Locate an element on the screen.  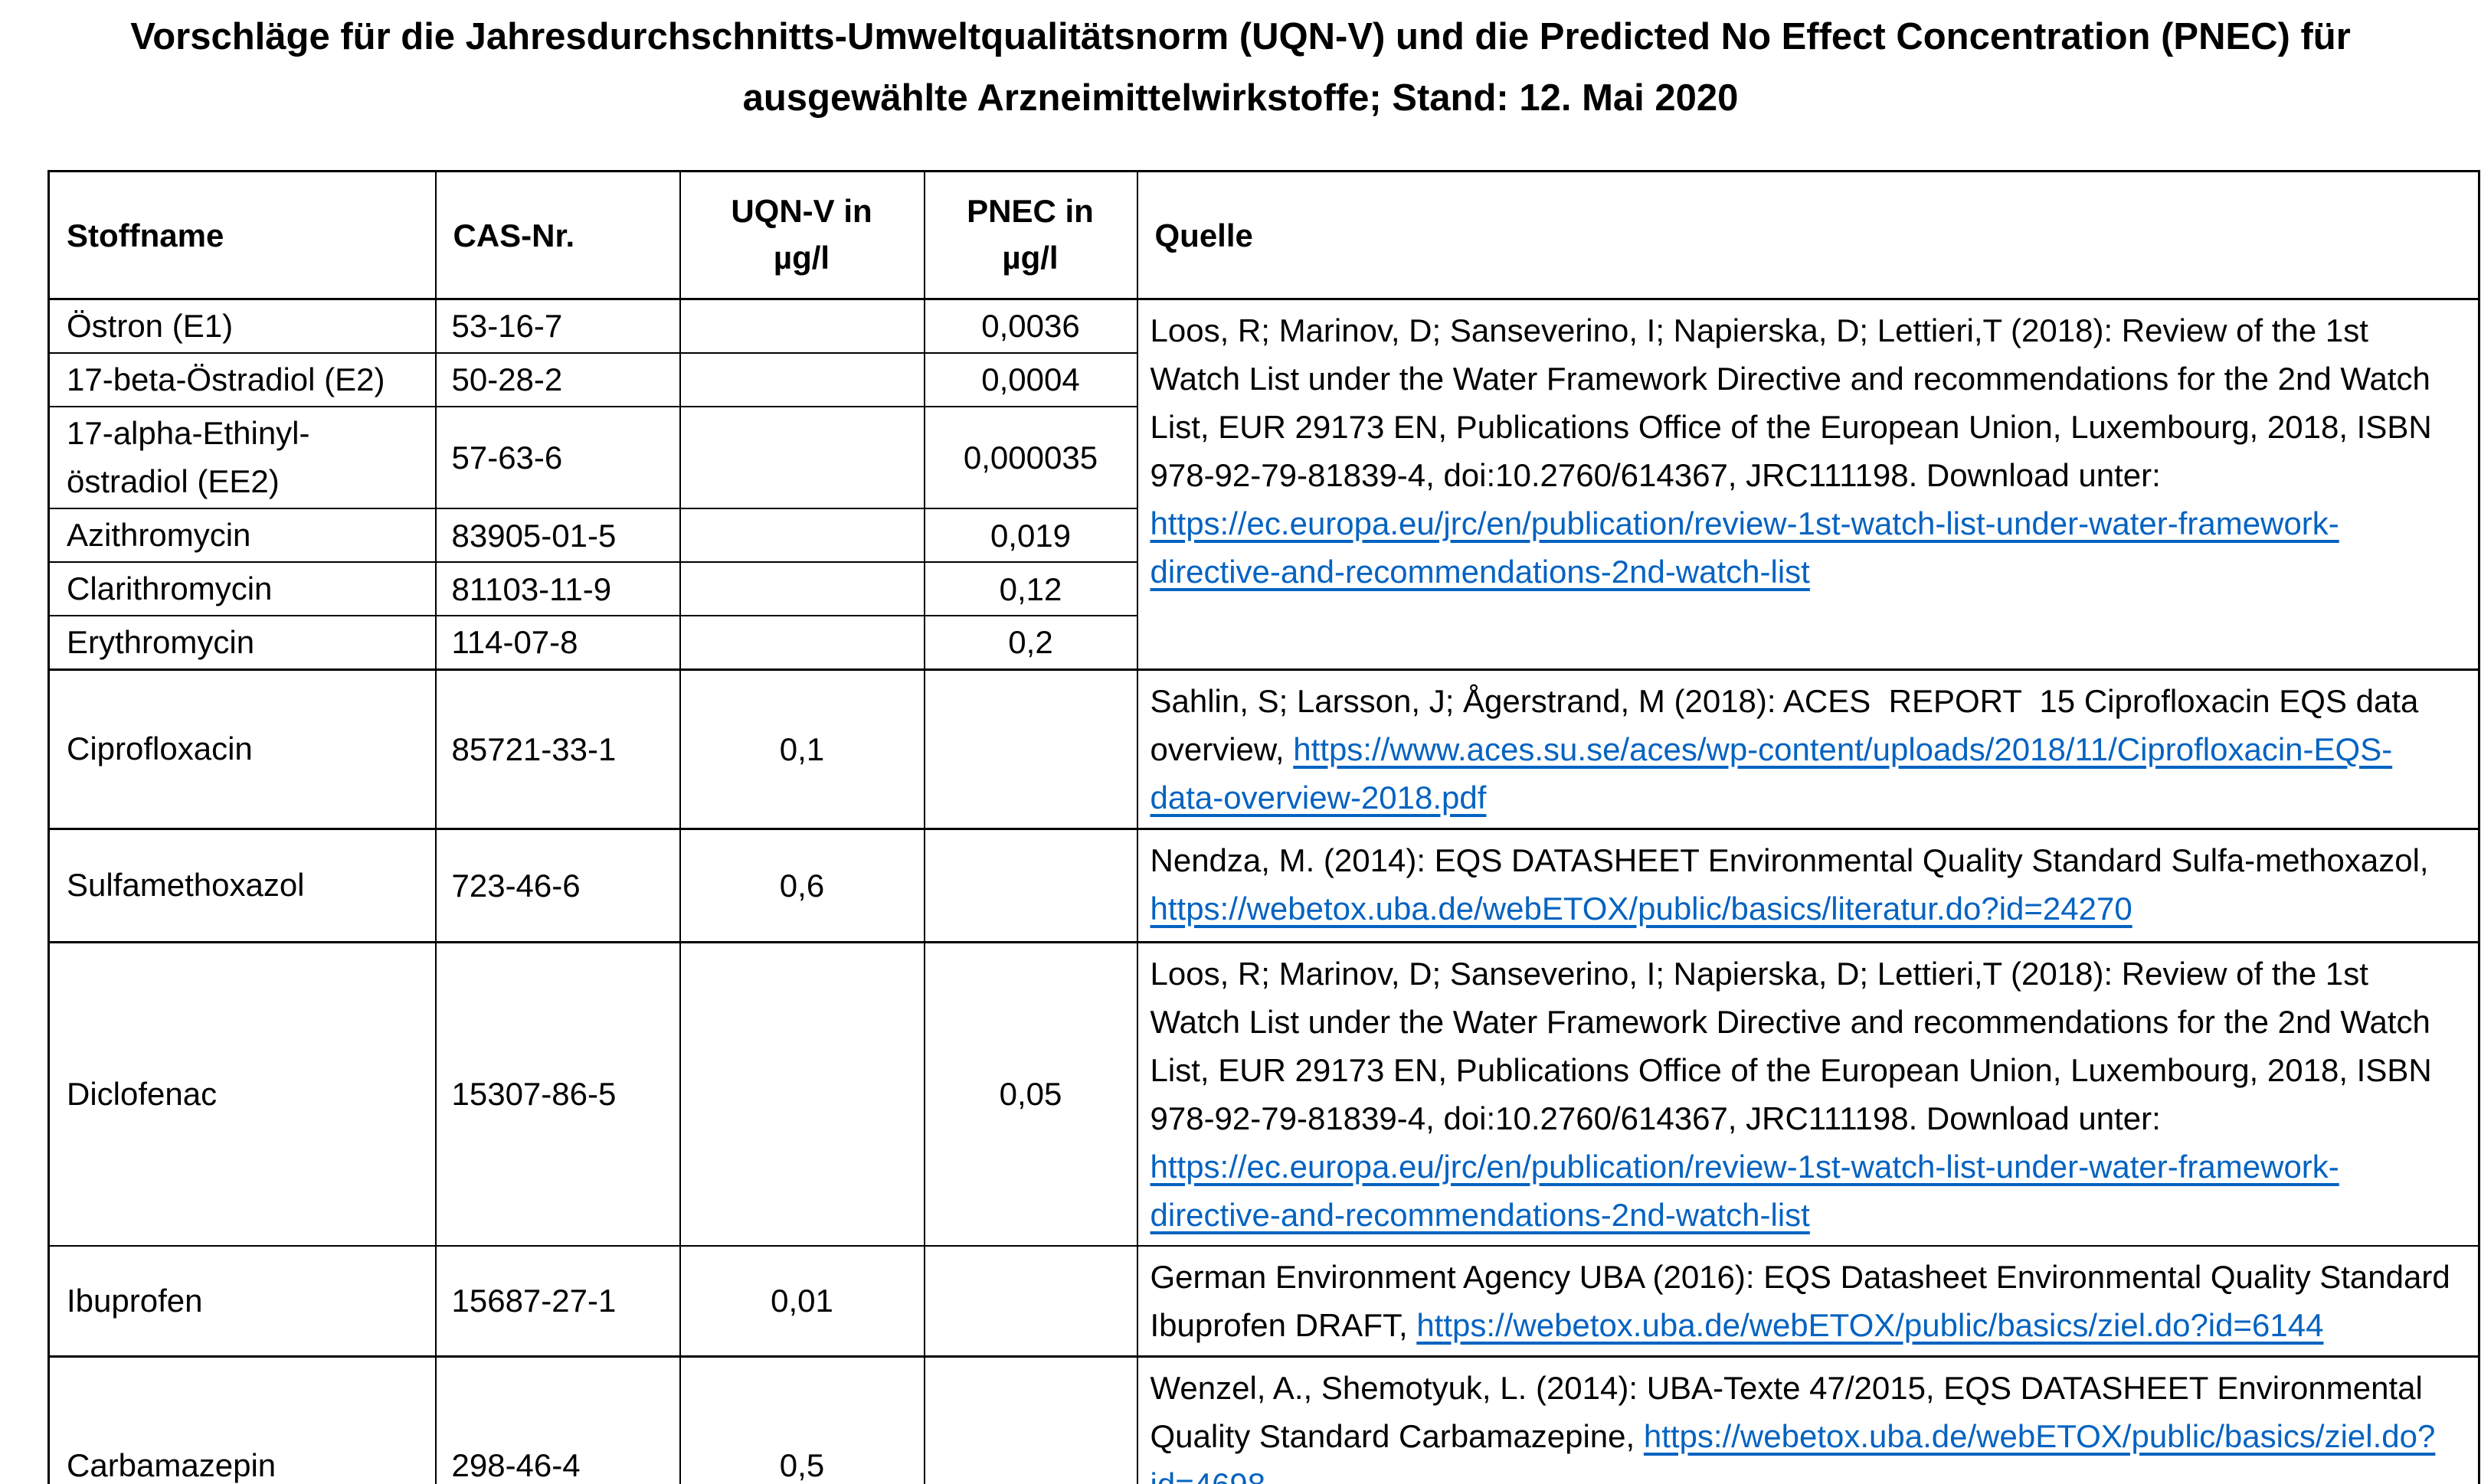
cell-cas-nr: 15687-27-1 is located at coordinates (557, 1301).